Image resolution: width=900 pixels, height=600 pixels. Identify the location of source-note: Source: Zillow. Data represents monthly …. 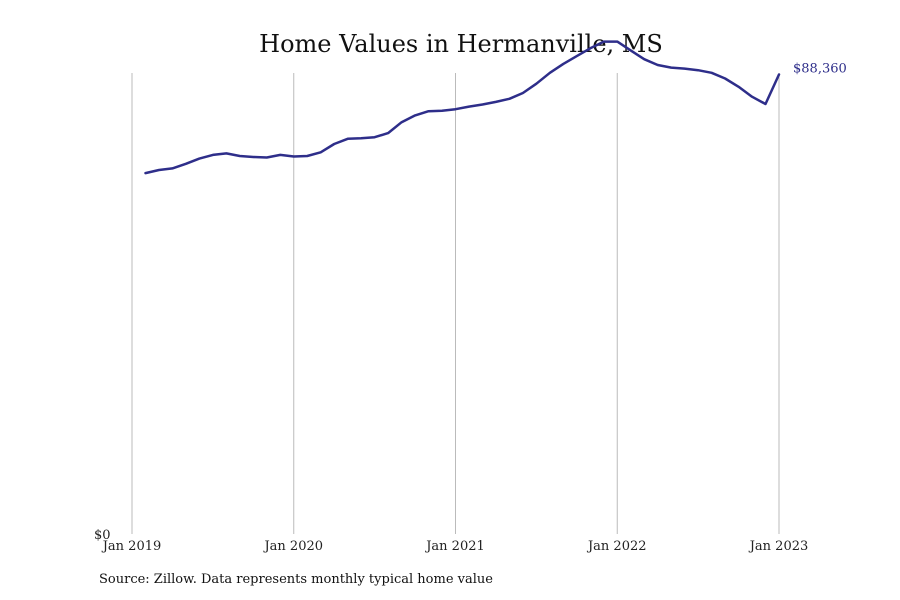
(296, 579).